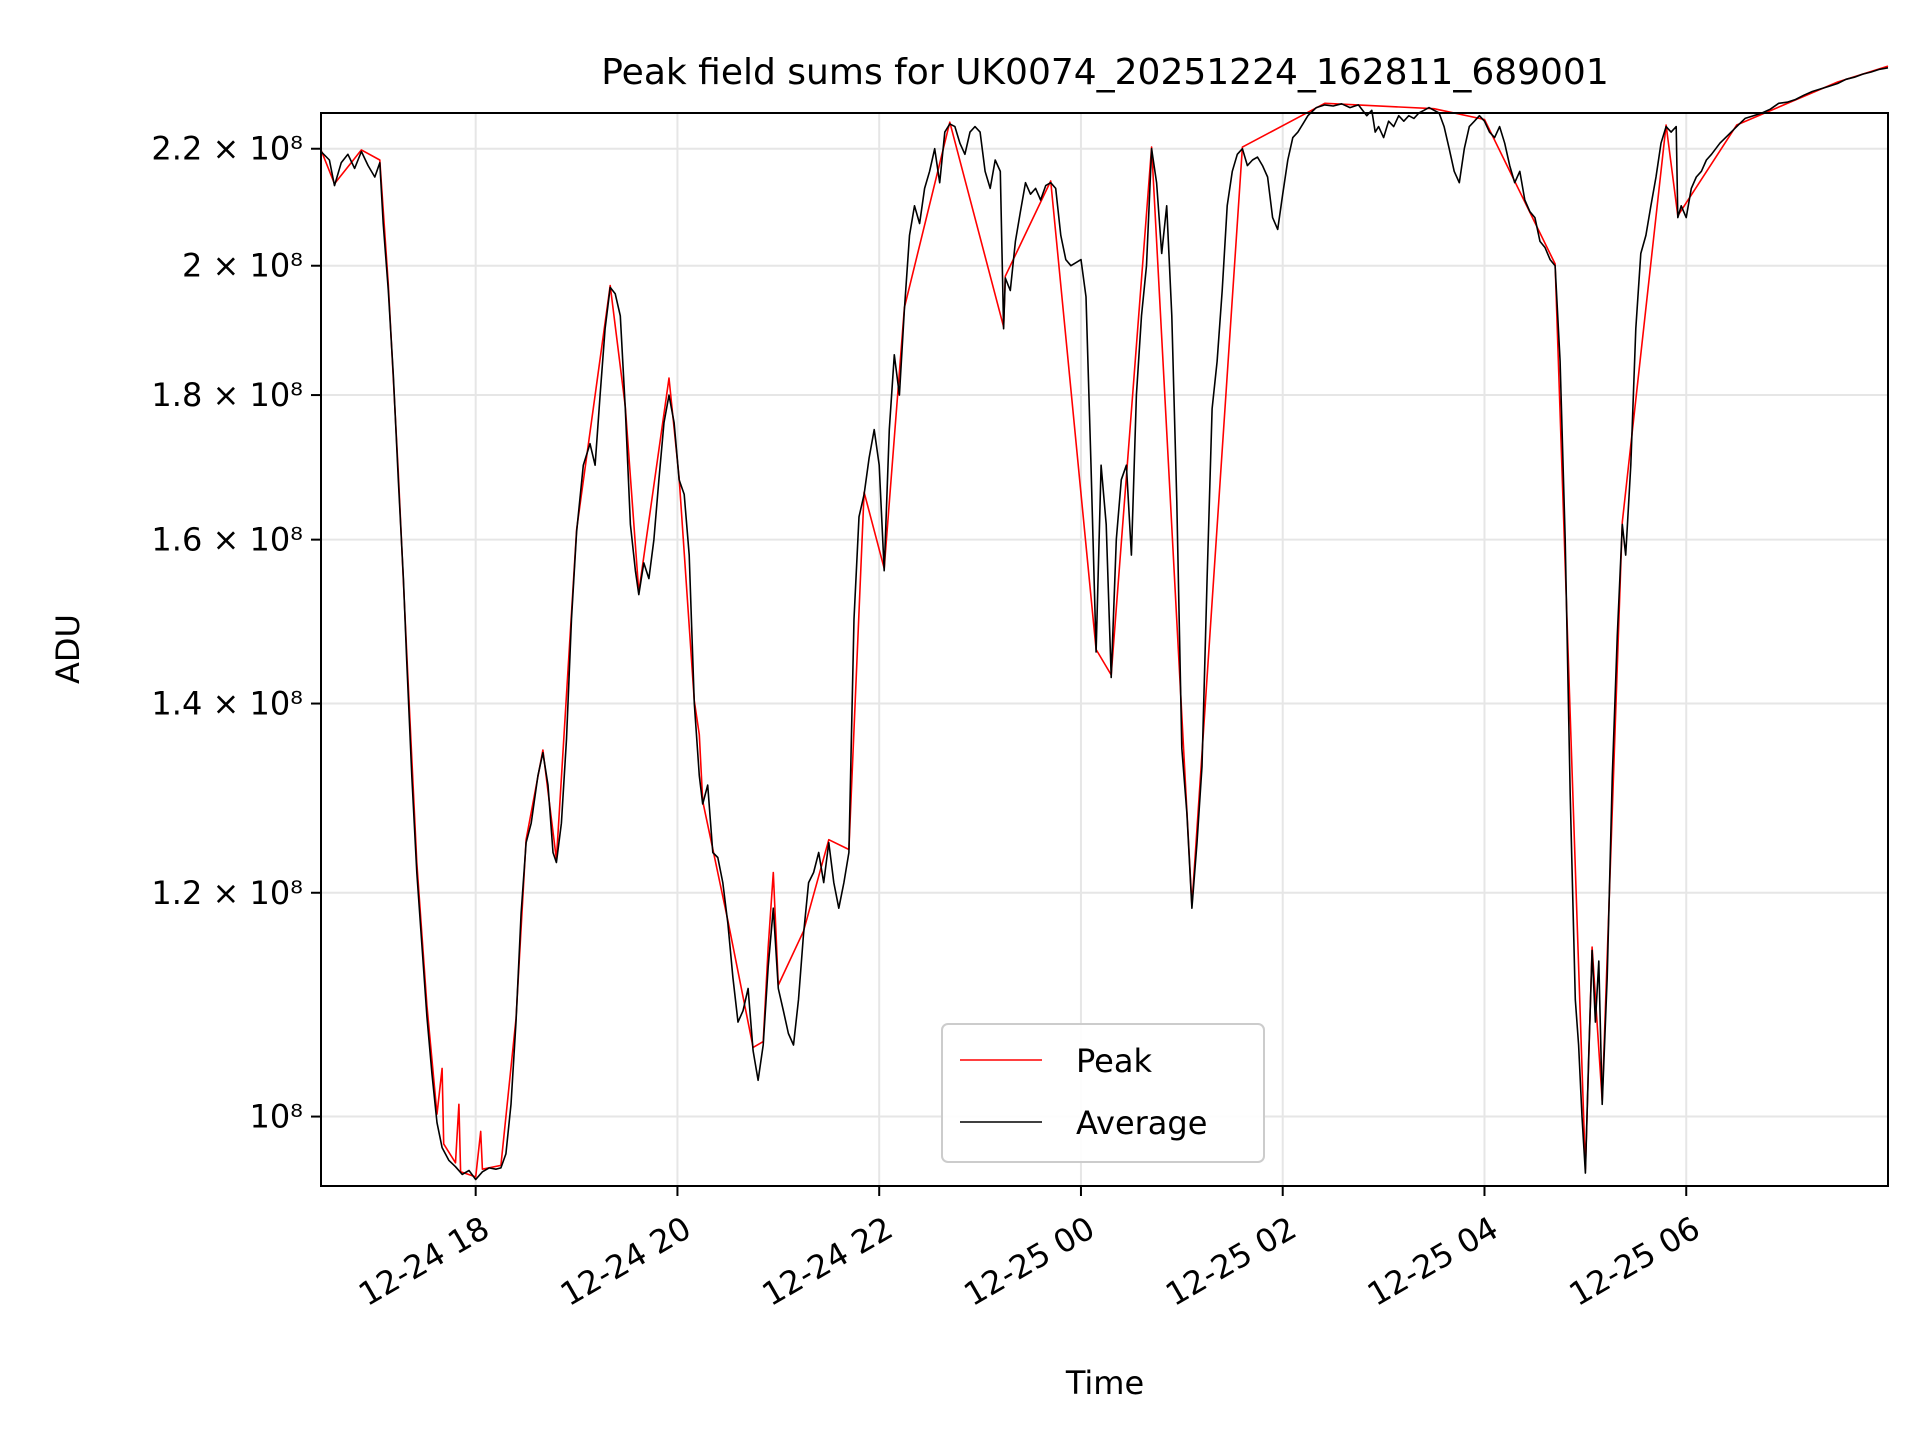 The image size is (1920, 1440). I want to click on x-axis-label: Time, so click(1104, 1383).